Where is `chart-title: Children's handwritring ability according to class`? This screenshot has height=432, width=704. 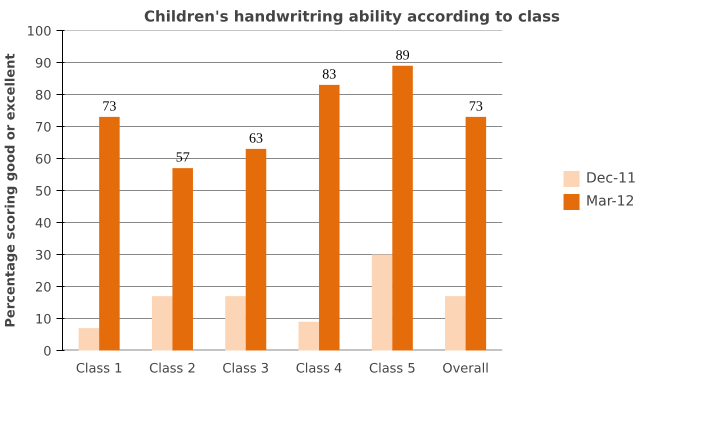 chart-title: Children's handwritring ability according to class is located at coordinates (352, 17).